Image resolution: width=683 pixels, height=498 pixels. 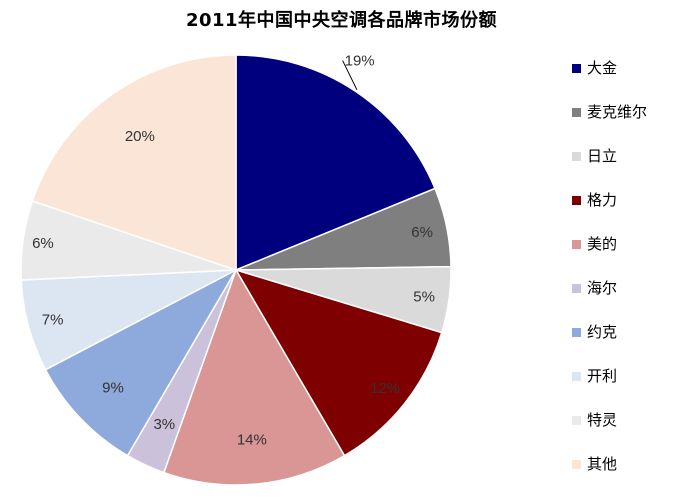 I want to click on slice-data-label-5: 14%, so click(x=252, y=439).